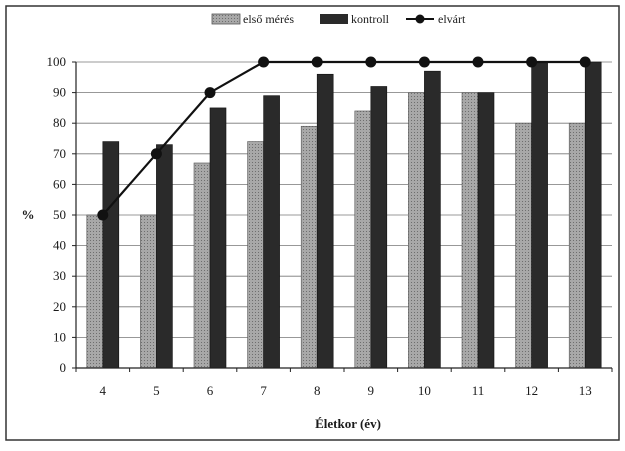 The width and height of the screenshot is (625, 451). What do you see at coordinates (348, 423) in the screenshot?
I see `x-axis-title: Életkor (év)` at bounding box center [348, 423].